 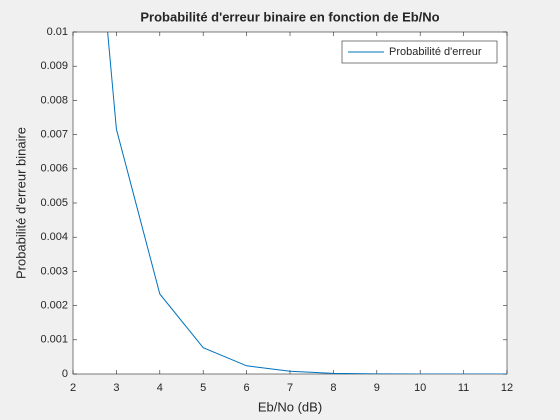 What do you see at coordinates (290, 406) in the screenshot?
I see `x-axis-label: Eb/No (dB)` at bounding box center [290, 406].